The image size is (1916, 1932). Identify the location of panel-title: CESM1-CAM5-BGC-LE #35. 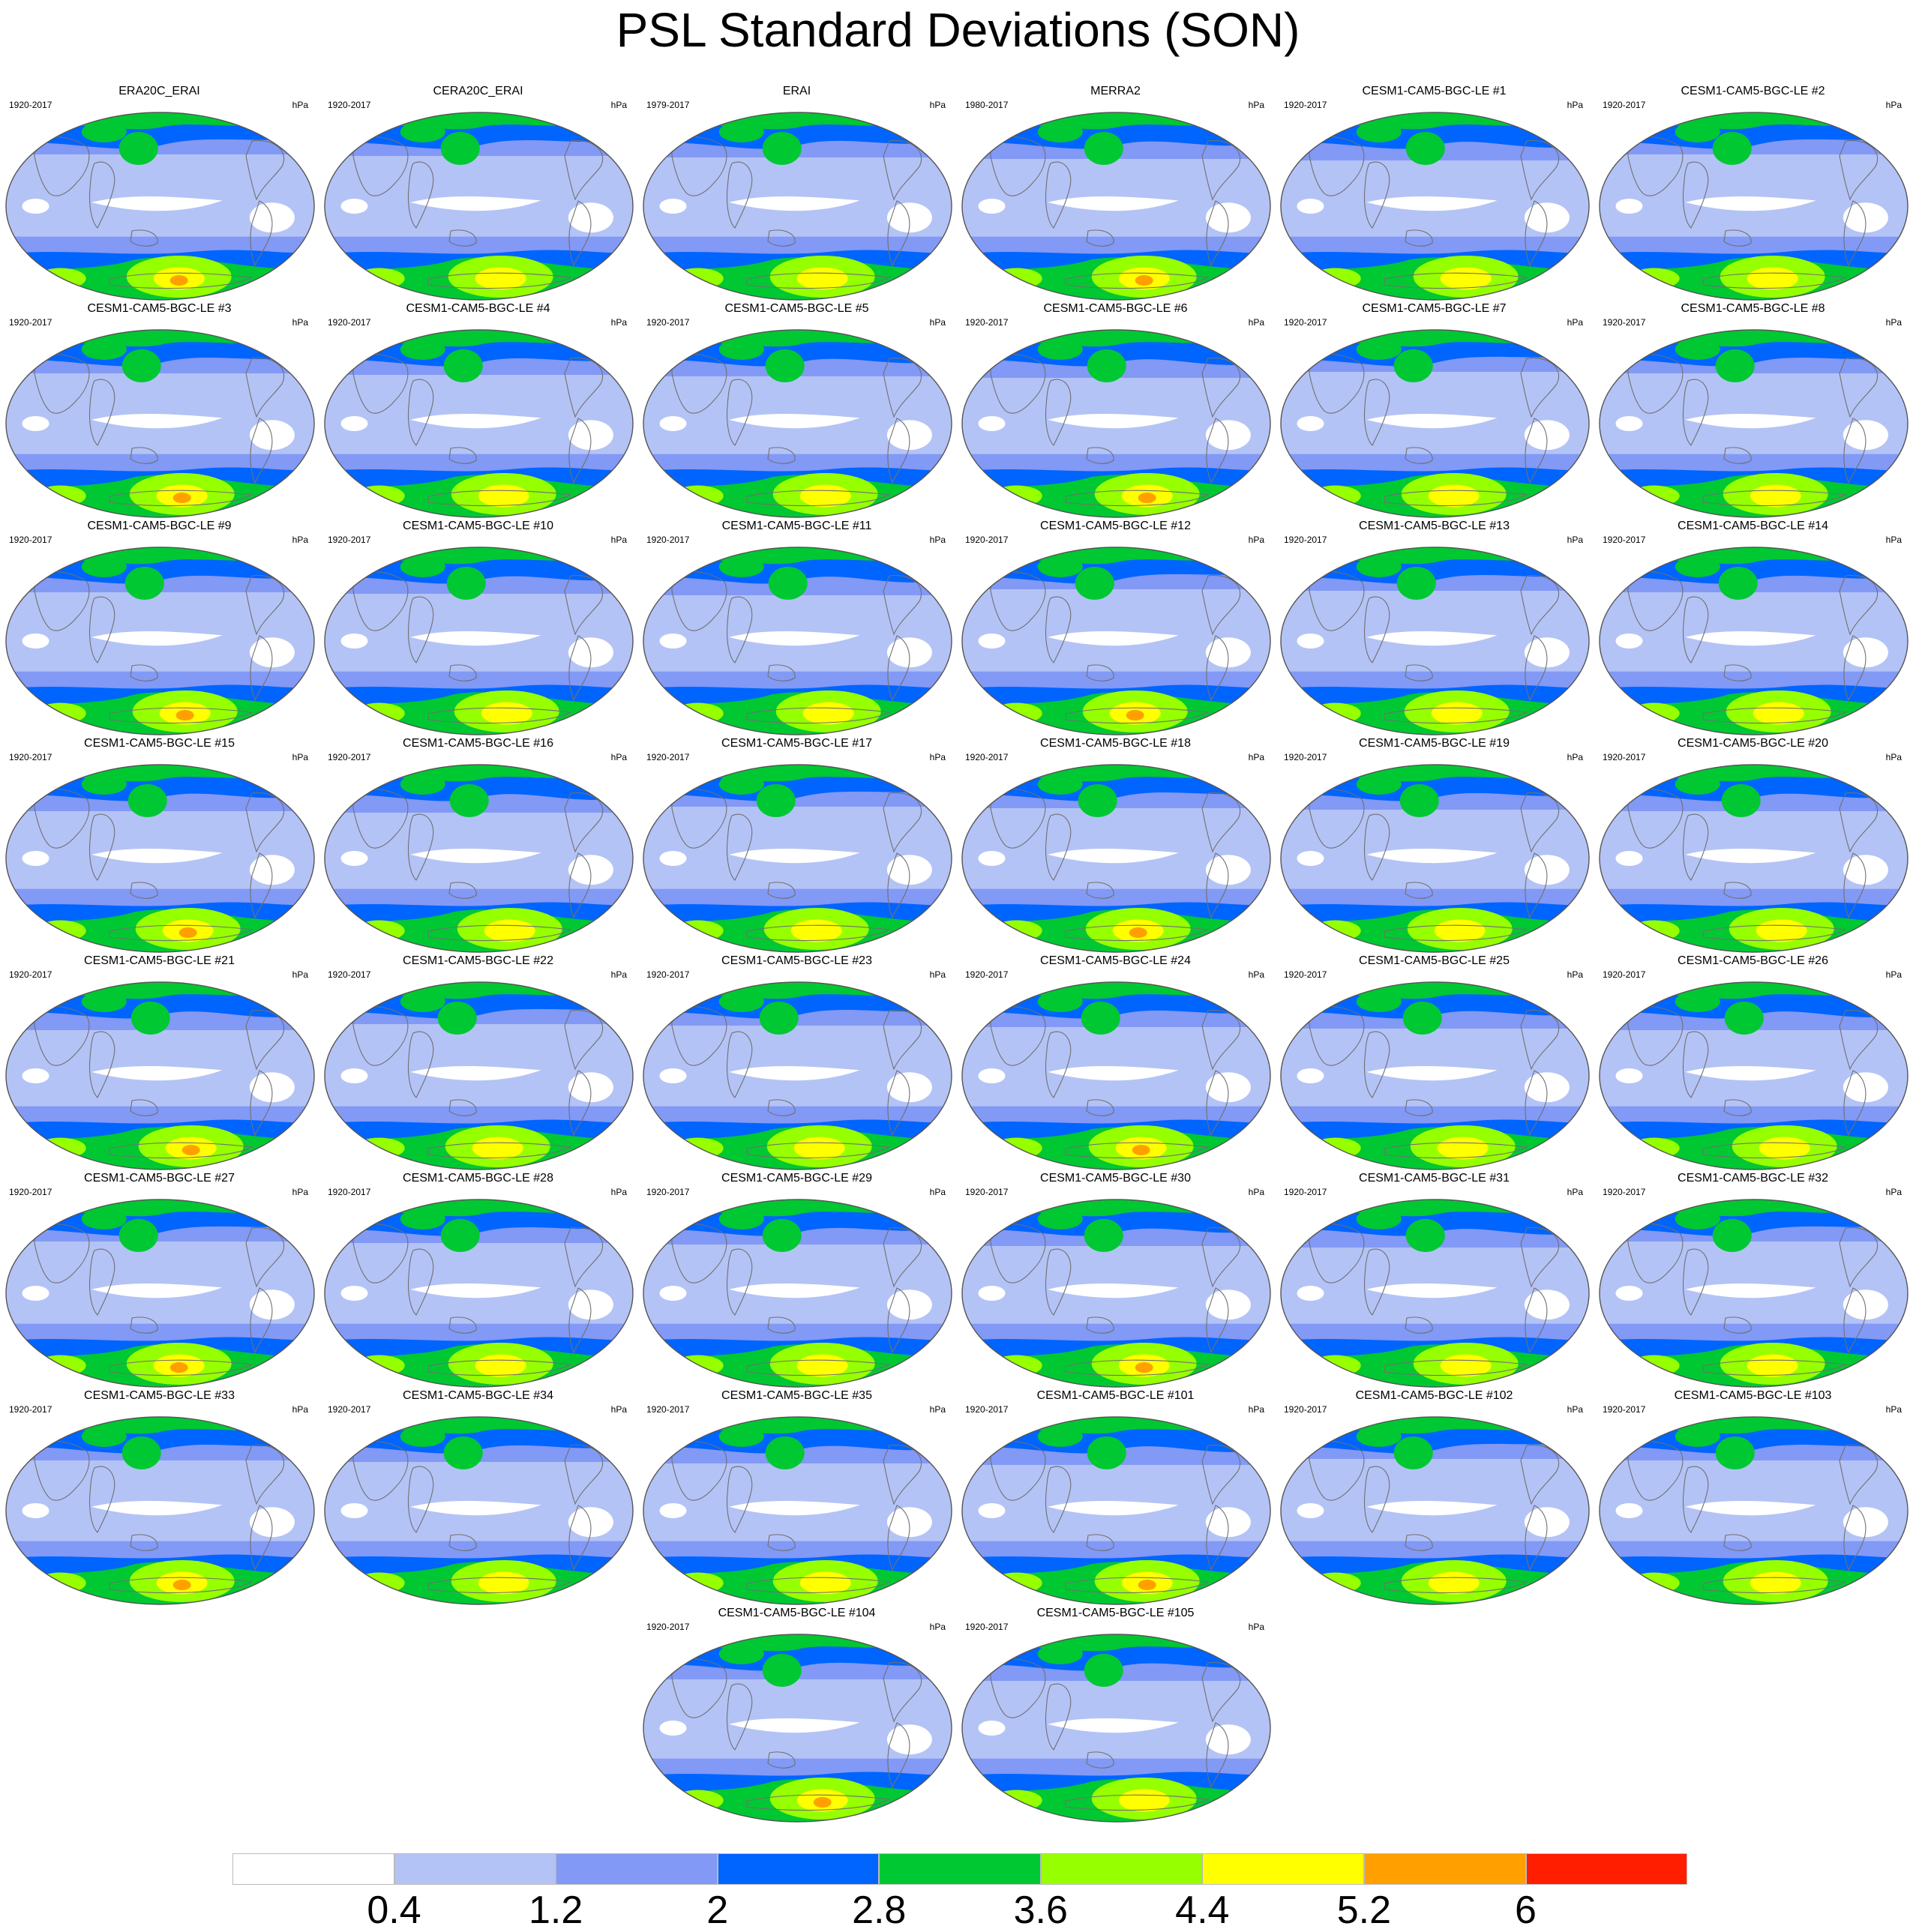
(796, 1395).